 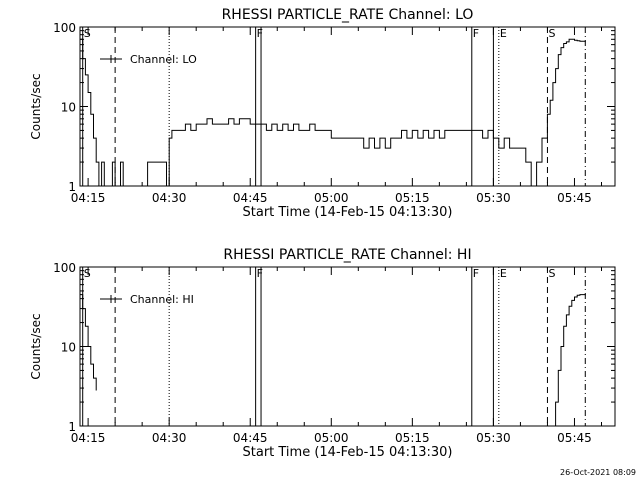 What do you see at coordinates (598, 472) in the screenshot?
I see `timestamp: 26-Oct-2021 08:09` at bounding box center [598, 472].